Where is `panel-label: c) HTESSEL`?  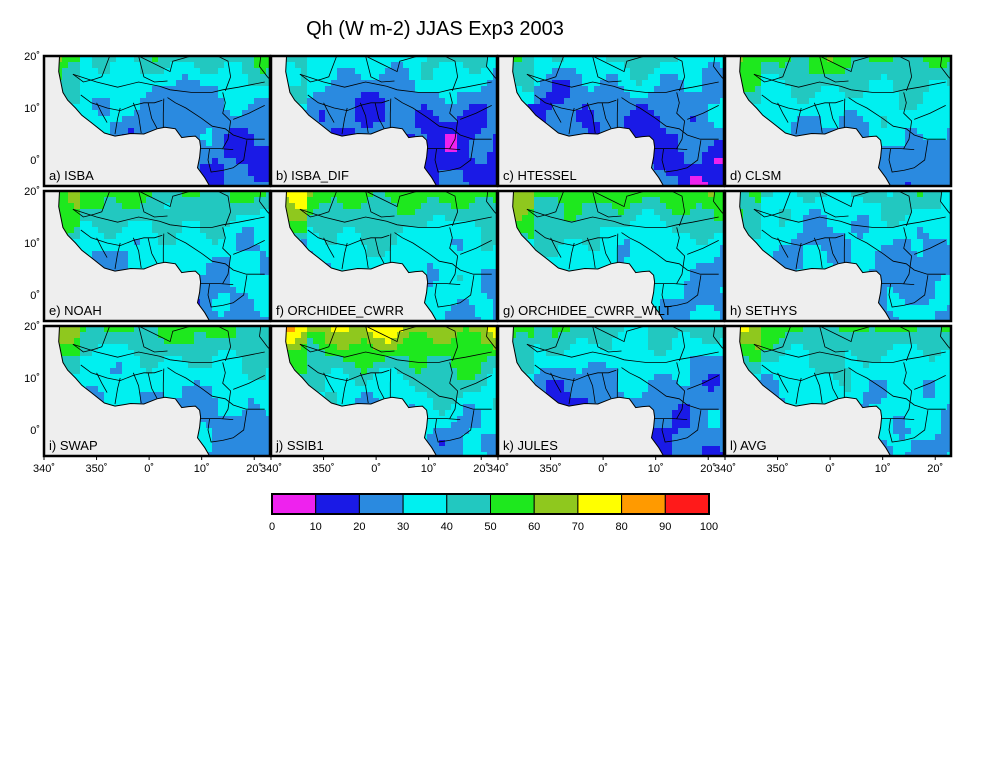 panel-label: c) HTESSEL is located at coordinates (540, 175).